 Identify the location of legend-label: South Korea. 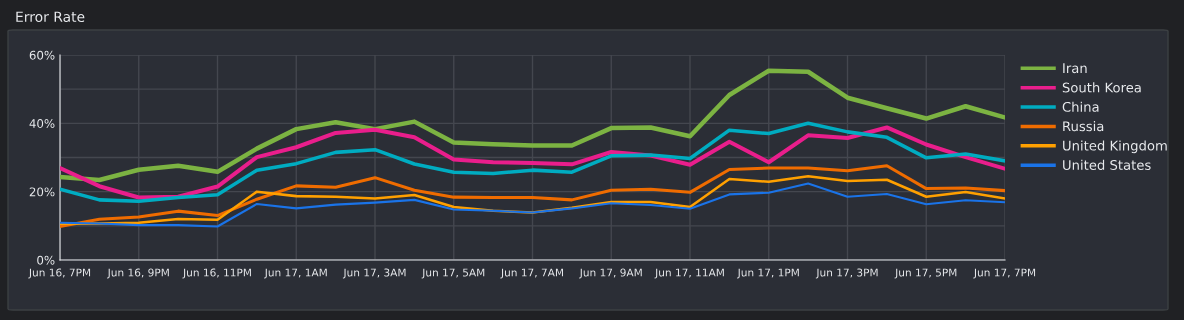
(1101, 87).